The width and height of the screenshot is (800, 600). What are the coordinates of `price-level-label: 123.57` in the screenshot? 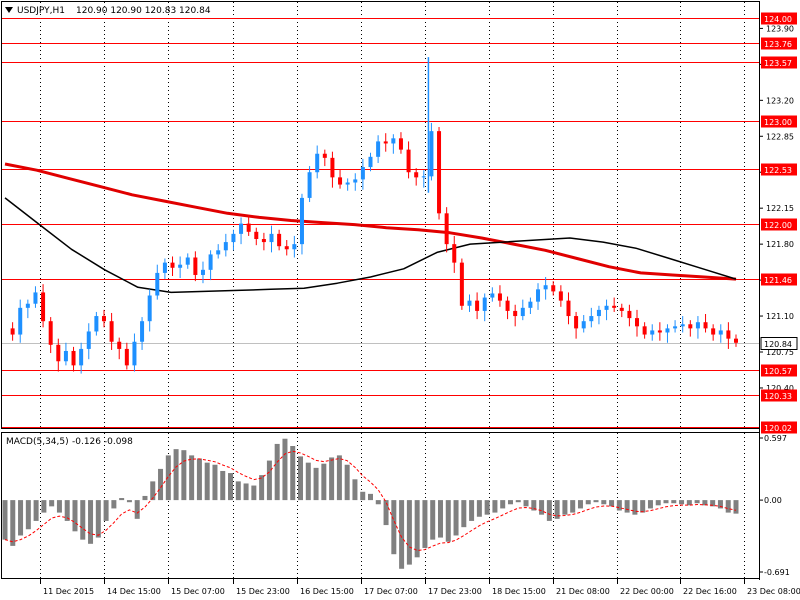 It's located at (778, 63).